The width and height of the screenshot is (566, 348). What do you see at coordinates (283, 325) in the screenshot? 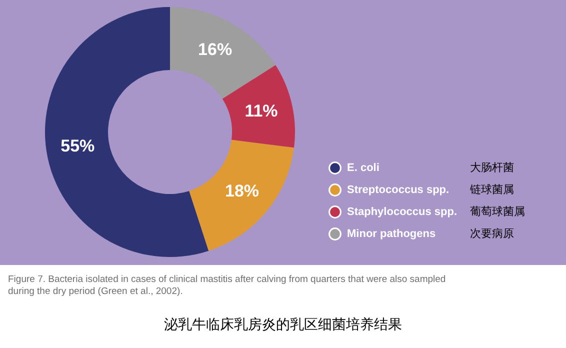
I see `text: 泌乳牛临床乳房炎的乳区细菌培养结果` at bounding box center [283, 325].